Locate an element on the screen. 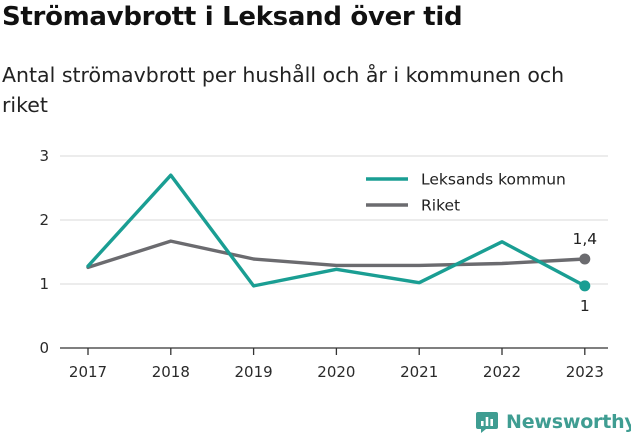  y-axis-ticks: 0 1 2 3 is located at coordinates (44, 252).